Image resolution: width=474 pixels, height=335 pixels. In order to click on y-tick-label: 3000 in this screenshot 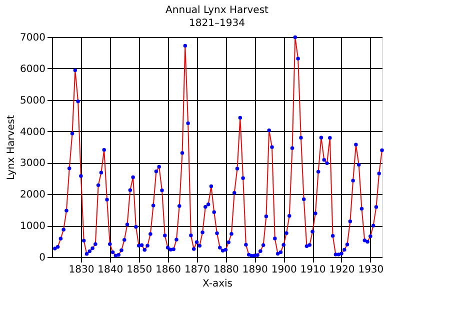, I will do `click(33, 164)`.